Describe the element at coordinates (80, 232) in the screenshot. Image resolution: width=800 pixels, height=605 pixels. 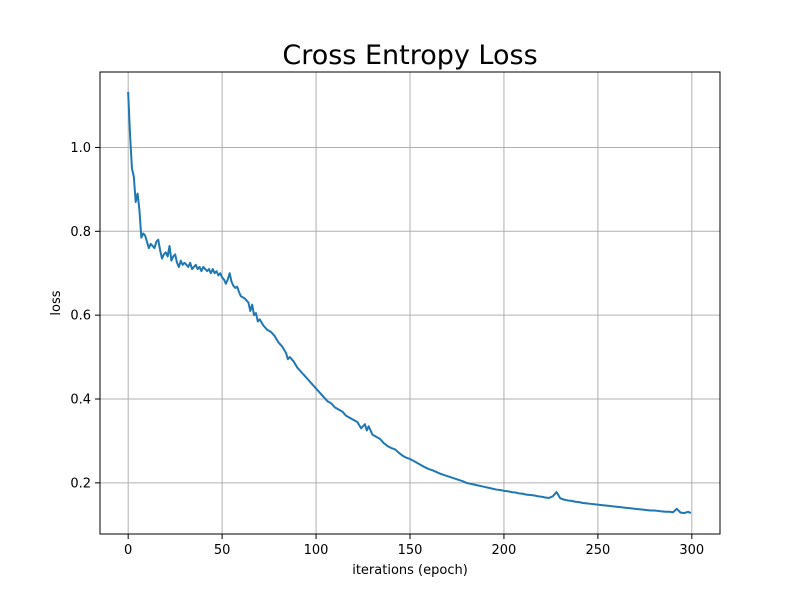
I see `y-tick-label: 0.8` at that location.